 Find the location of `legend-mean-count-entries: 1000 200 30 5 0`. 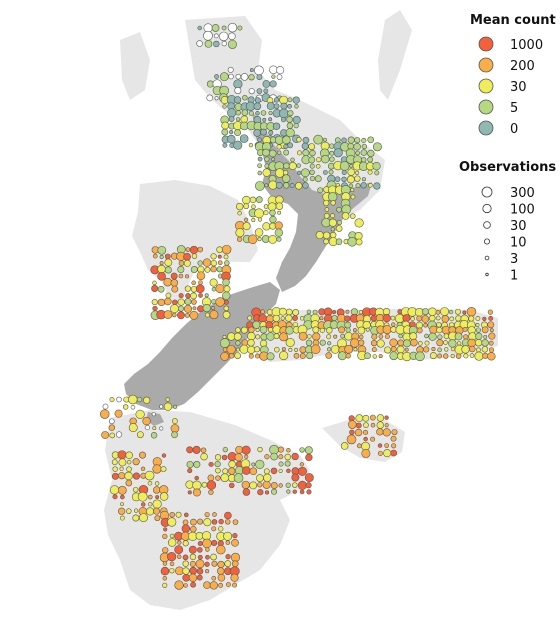

legend-mean-count-entries: 1000 200 30 5 0 is located at coordinates (510, 86).